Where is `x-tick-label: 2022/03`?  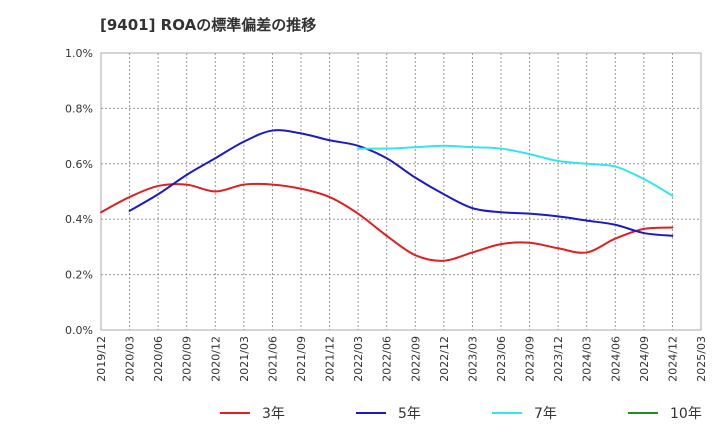
x-tick-label: 2022/03 is located at coordinates (358, 359).